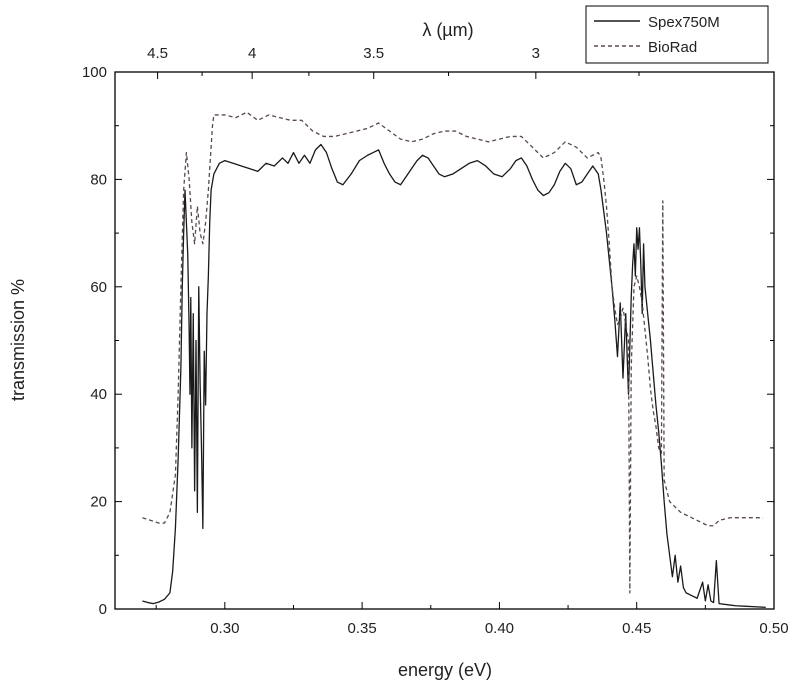 The image size is (796, 687). I want to click on y-tick-label: 80, so click(98, 179).